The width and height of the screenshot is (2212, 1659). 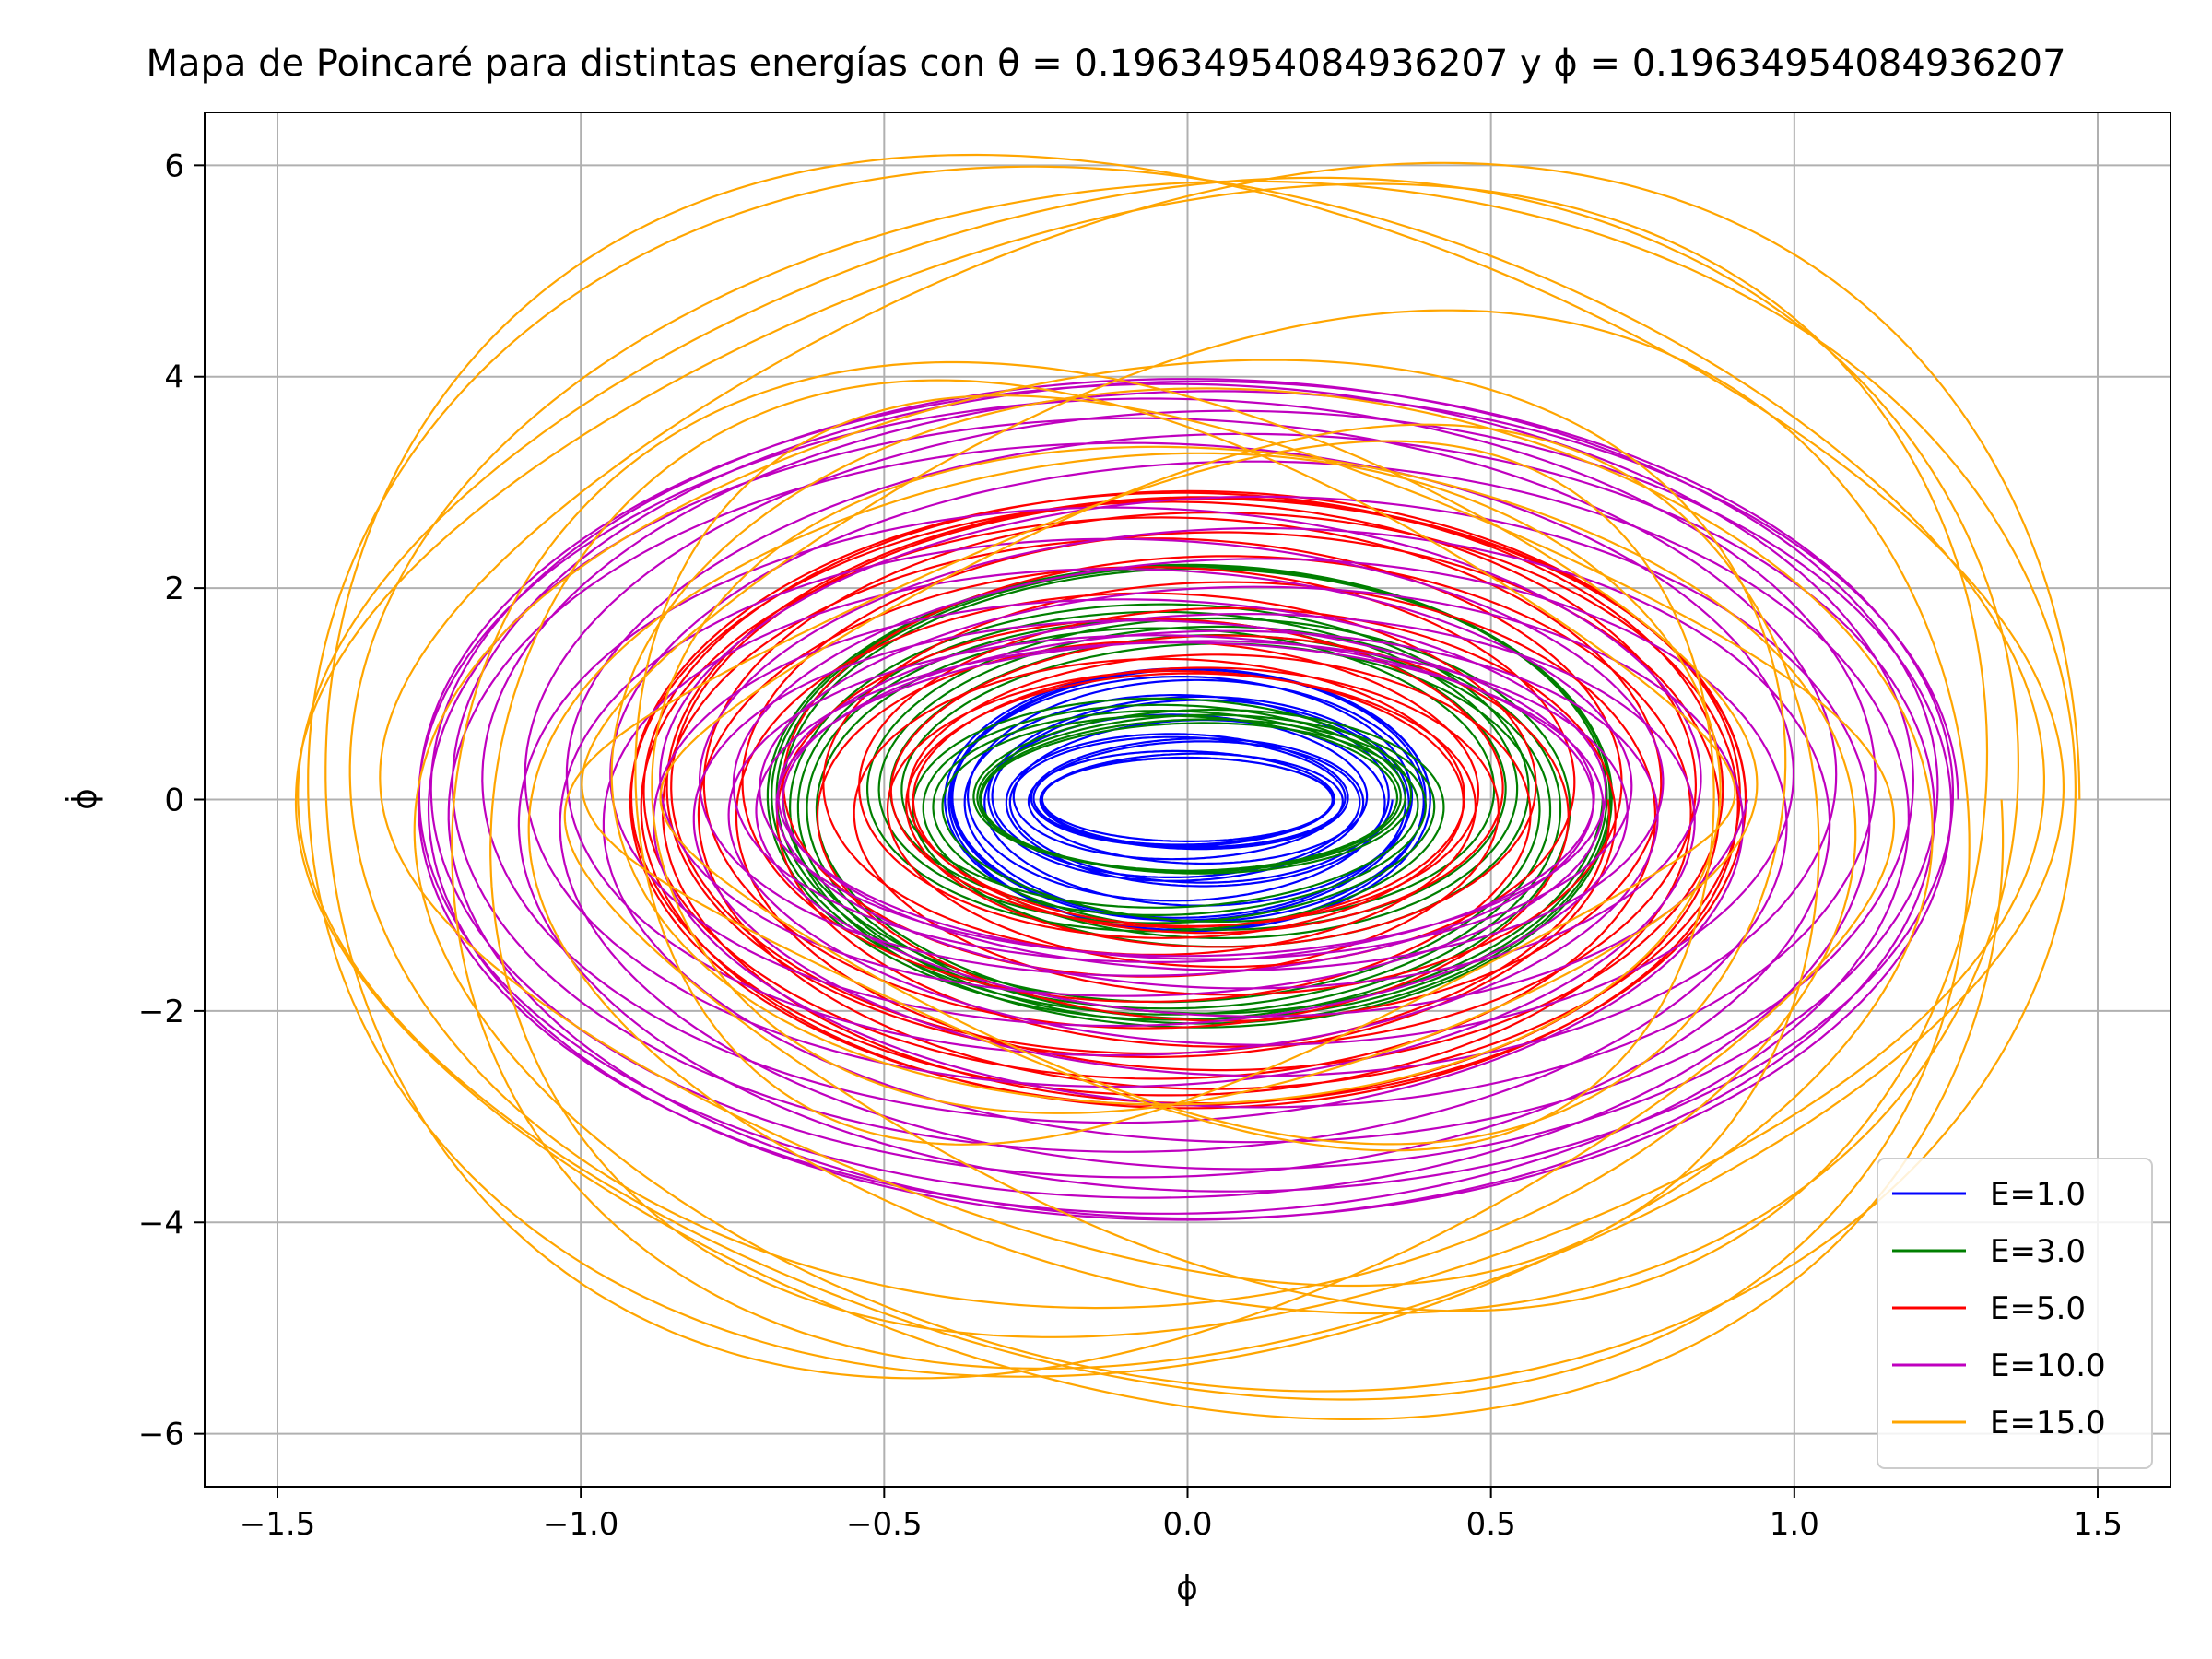 What do you see at coordinates (161, 1435) in the screenshot?
I see `y-tick-label: −6` at bounding box center [161, 1435].